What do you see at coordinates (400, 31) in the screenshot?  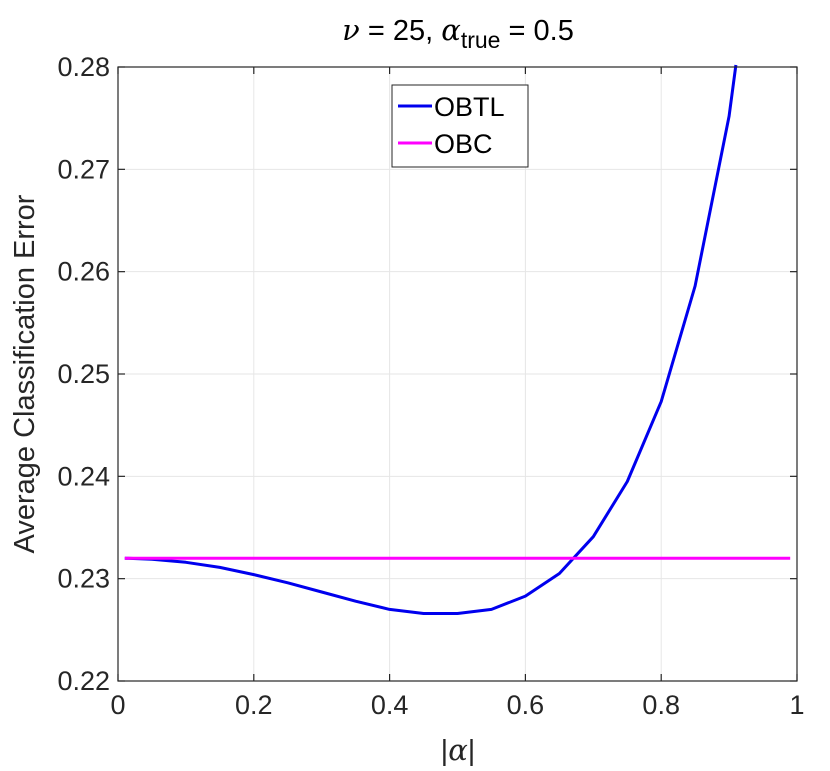 I see `title-part-1: = 25,` at bounding box center [400, 31].